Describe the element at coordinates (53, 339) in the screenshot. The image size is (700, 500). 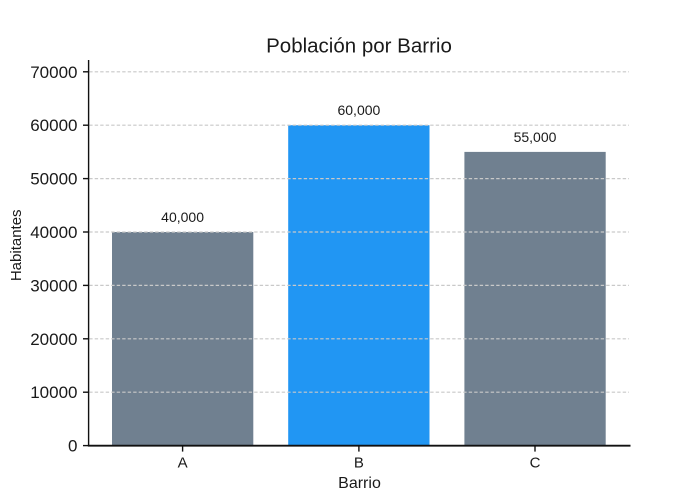
I see `svg-text: 20000` at that location.